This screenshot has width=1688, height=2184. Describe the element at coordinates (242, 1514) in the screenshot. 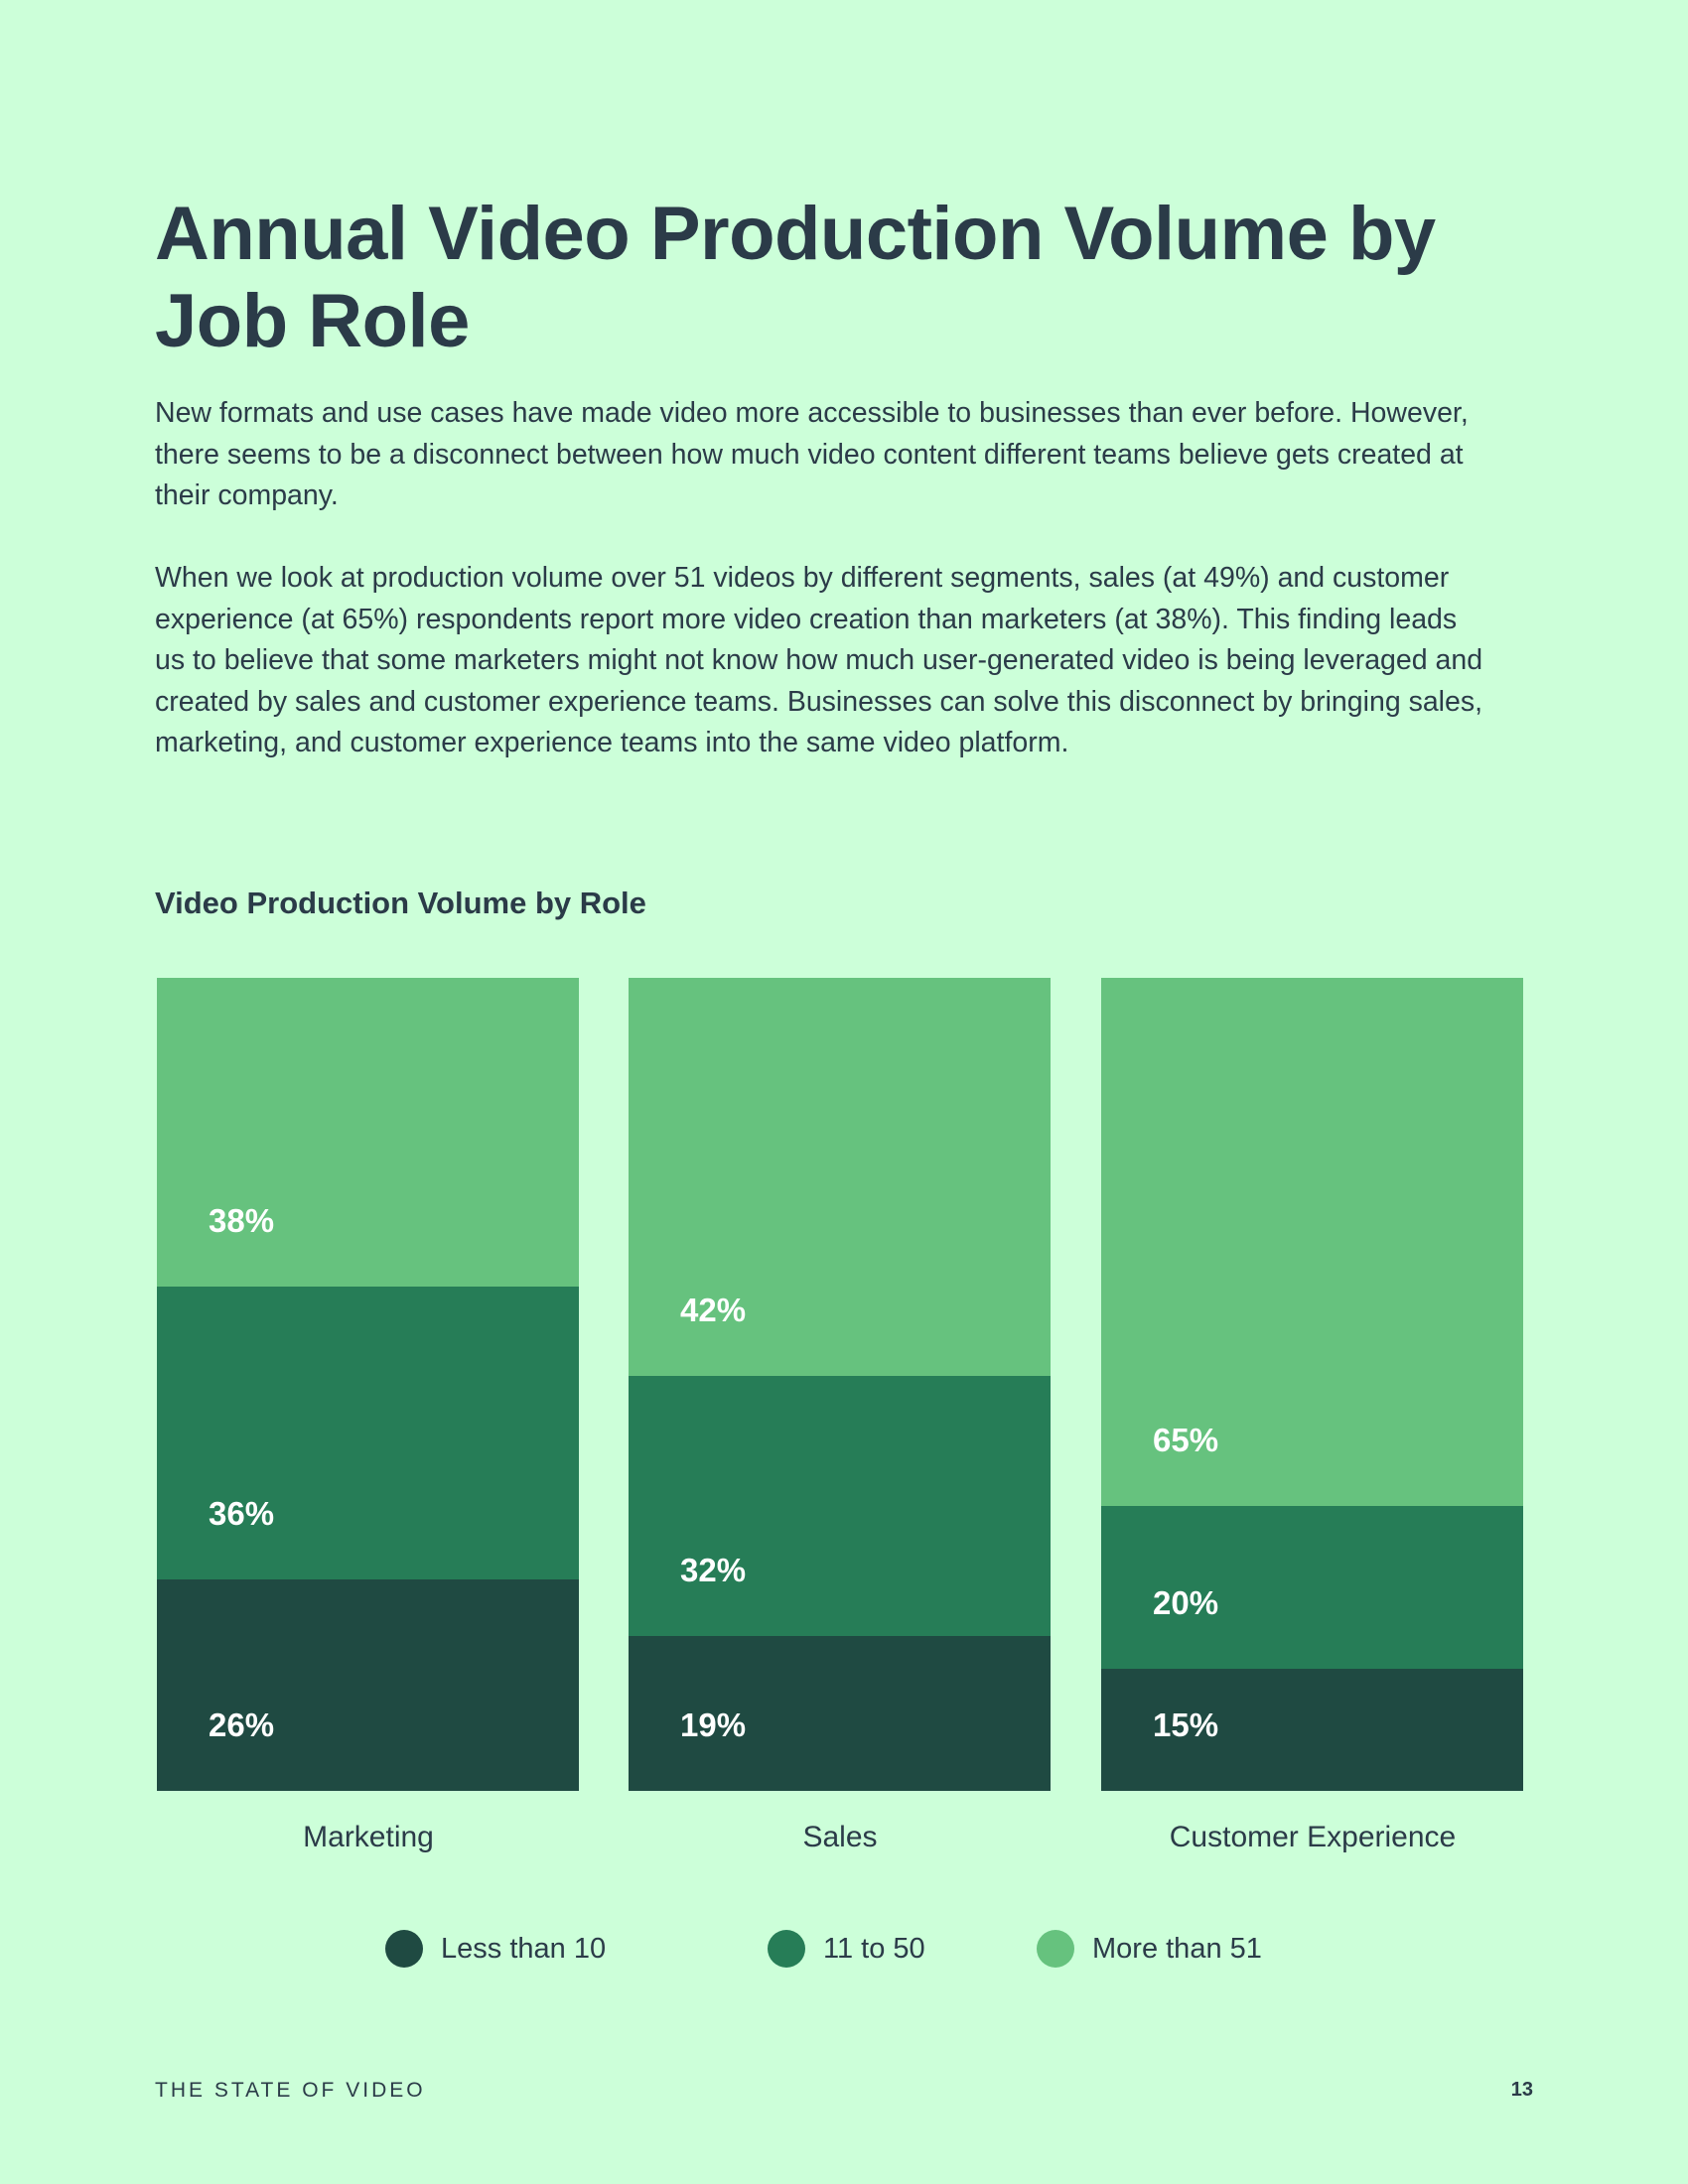

I see `data-label: 36%` at that location.